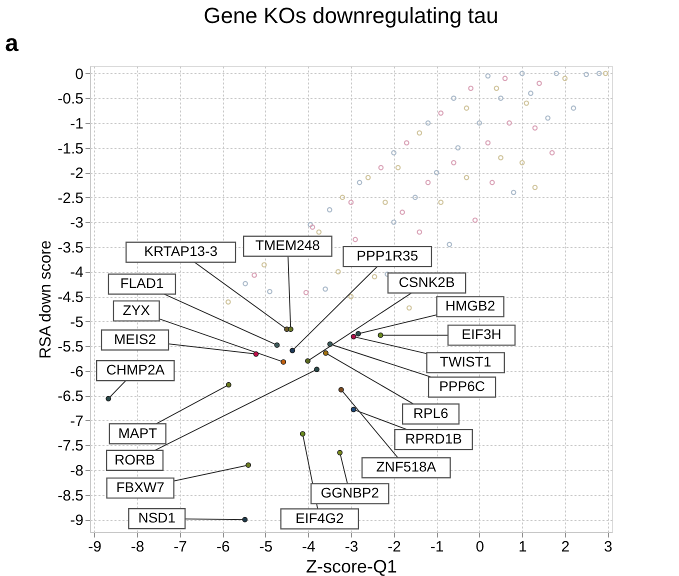 The height and width of the screenshot is (576, 679). What do you see at coordinates (71, 446) in the screenshot?
I see `y-tick-label: -7.5` at bounding box center [71, 446].